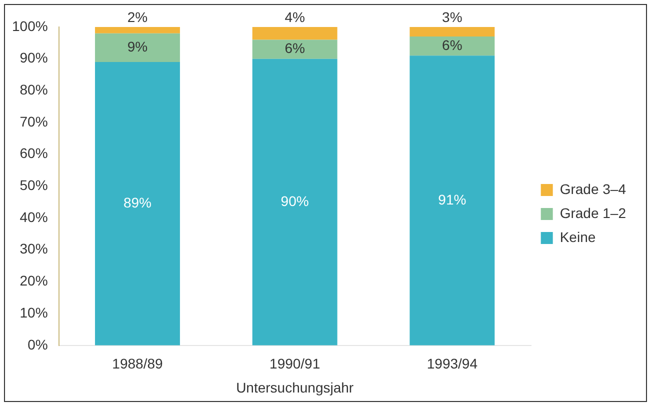 Image resolution: width=651 pixels, height=406 pixels. I want to click on y-tick-label: 10%, so click(34, 312).